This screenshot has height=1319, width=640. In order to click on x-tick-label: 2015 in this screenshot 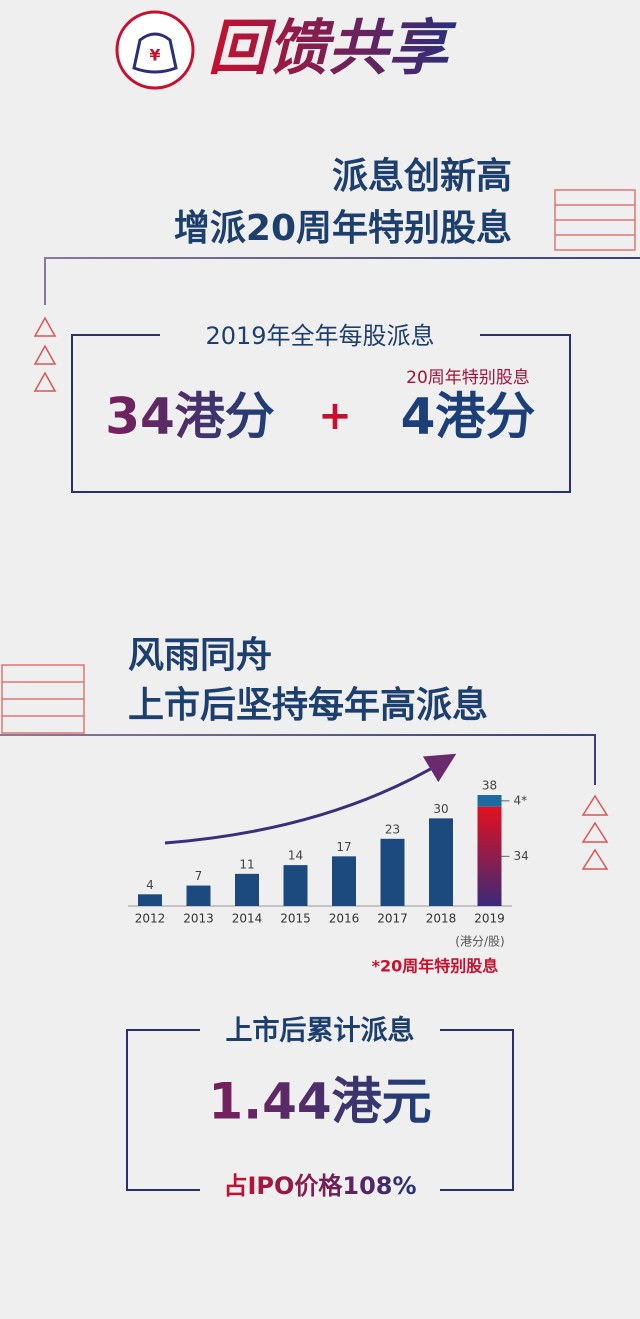, I will do `click(295, 919)`.